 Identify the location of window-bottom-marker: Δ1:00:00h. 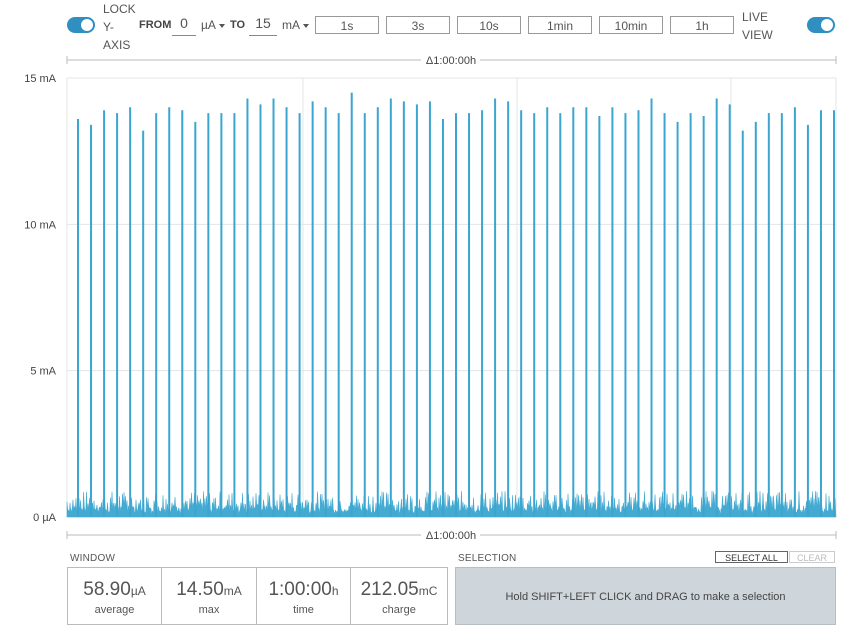
(451, 536).